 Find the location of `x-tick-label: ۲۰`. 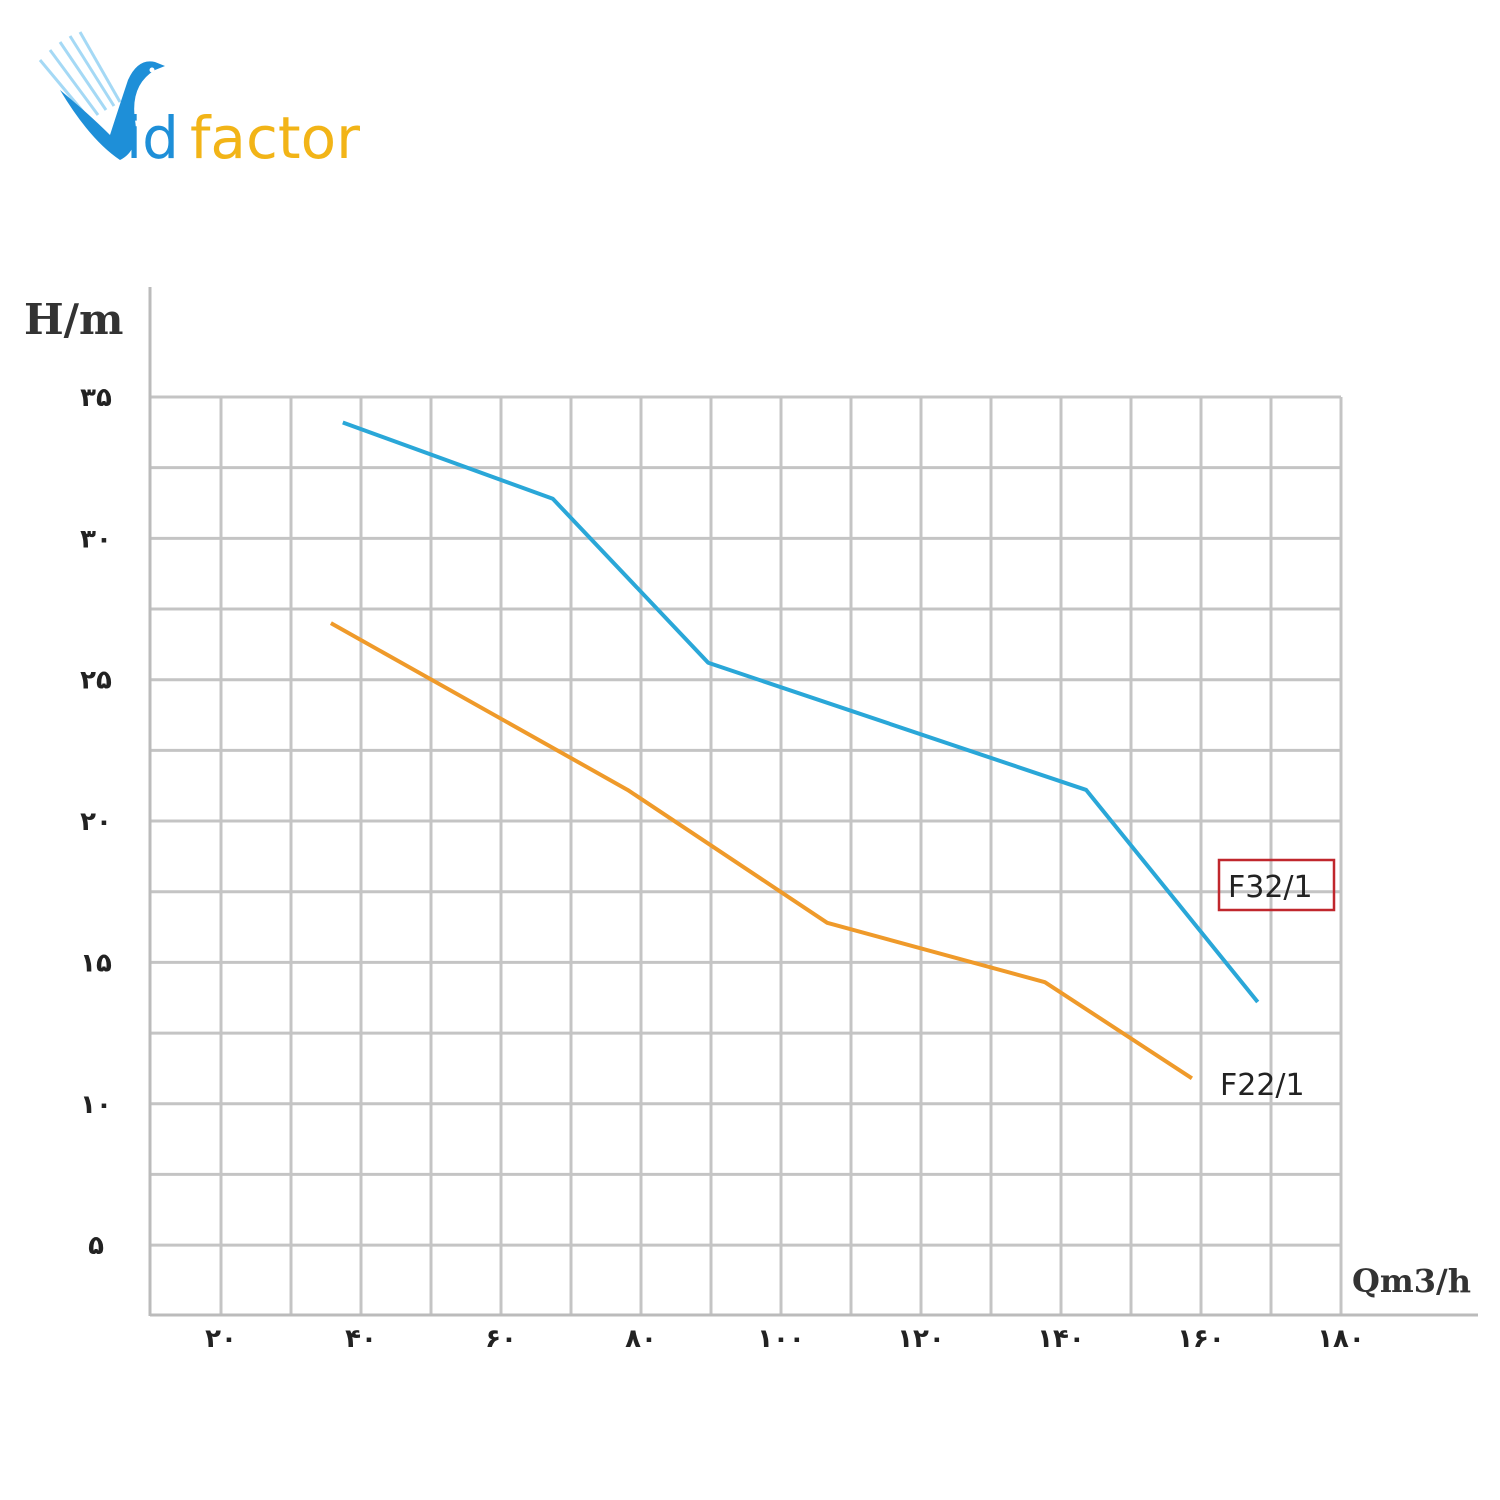

x-tick-label: ۲۰ is located at coordinates (221, 1339).